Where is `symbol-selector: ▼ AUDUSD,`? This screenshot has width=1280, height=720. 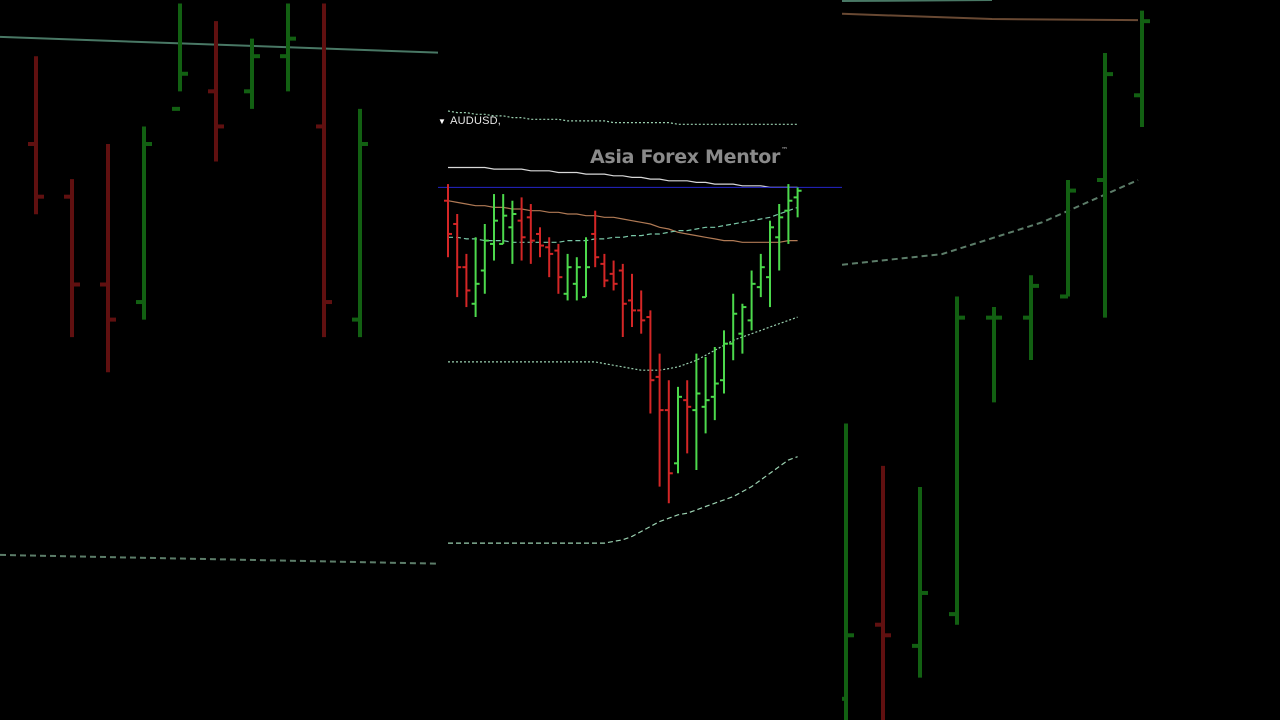 symbol-selector: ▼ AUDUSD, is located at coordinates (469, 121).